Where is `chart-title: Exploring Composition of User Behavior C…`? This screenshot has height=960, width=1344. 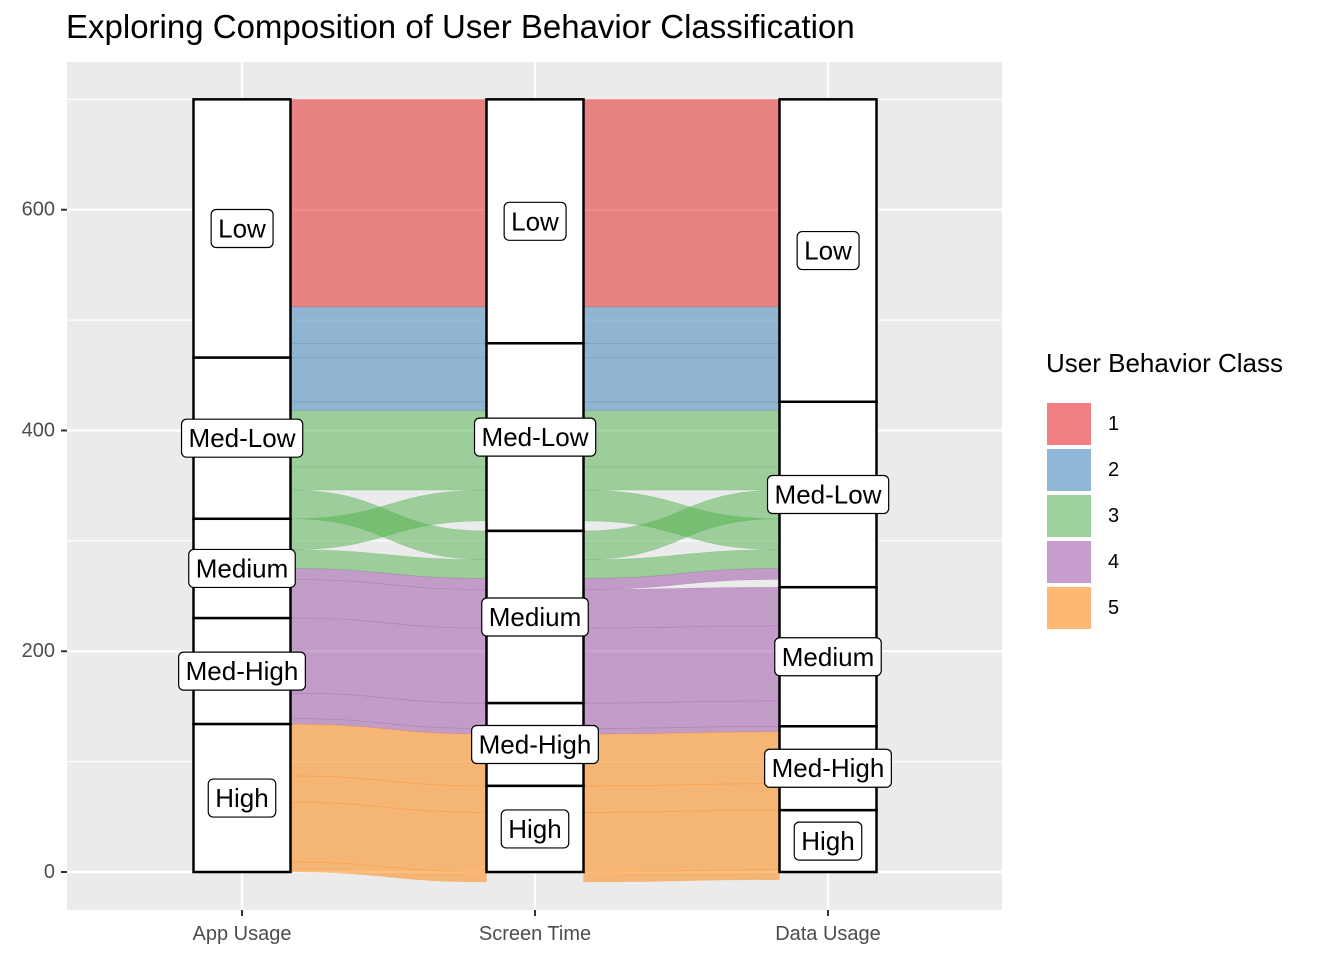 chart-title: Exploring Composition of User Behavior C… is located at coordinates (460, 26).